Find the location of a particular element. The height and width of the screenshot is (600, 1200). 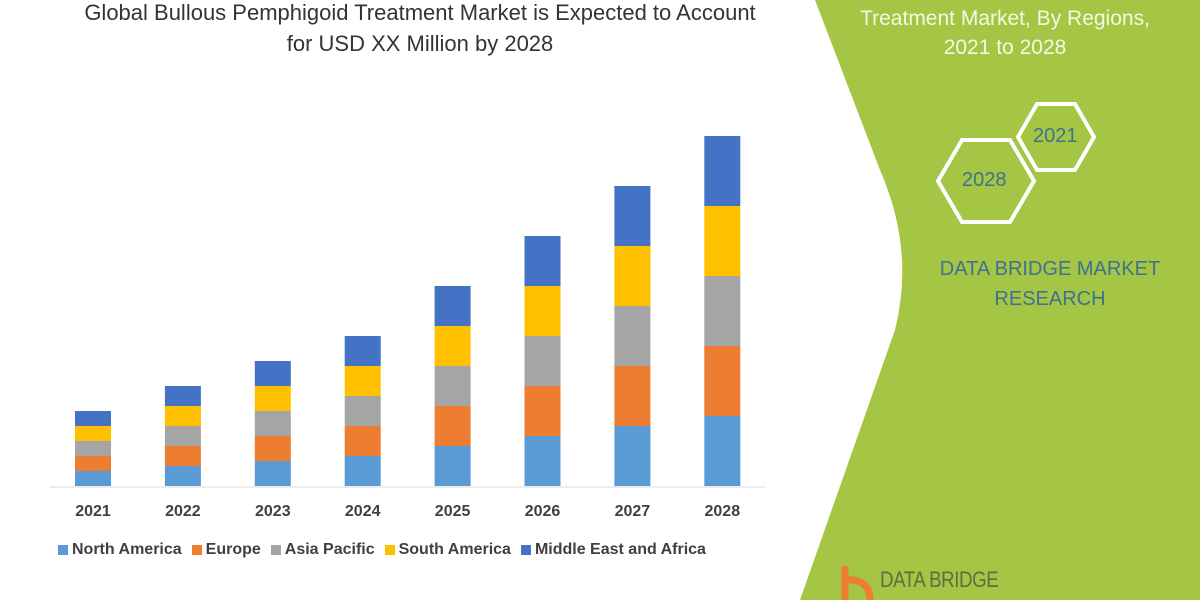

bar-segment-2026-north-america is located at coordinates (542, 461).